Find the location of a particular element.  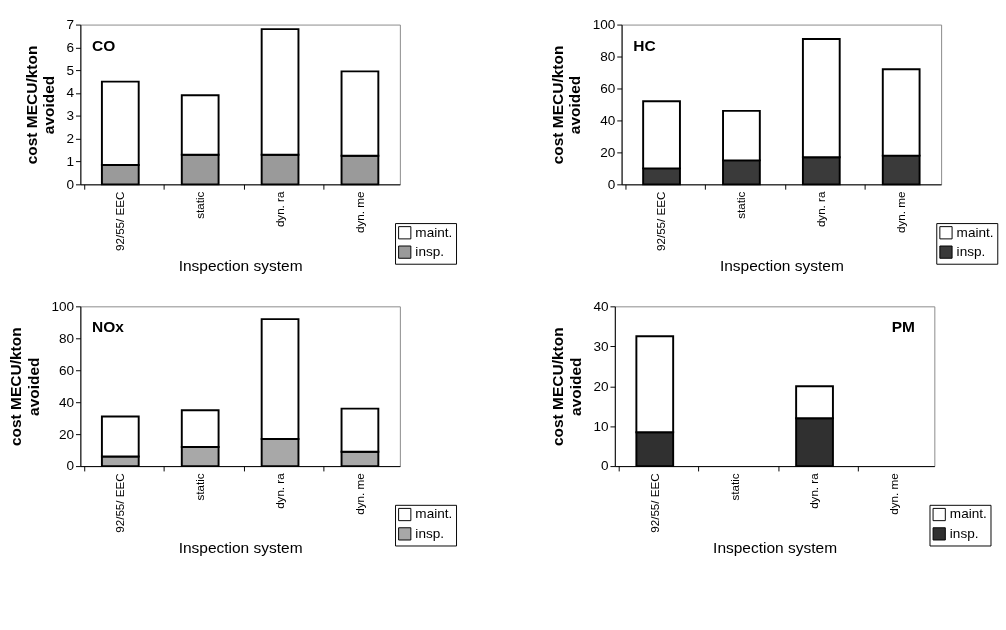

text: NOx is located at coordinates (108, 327).